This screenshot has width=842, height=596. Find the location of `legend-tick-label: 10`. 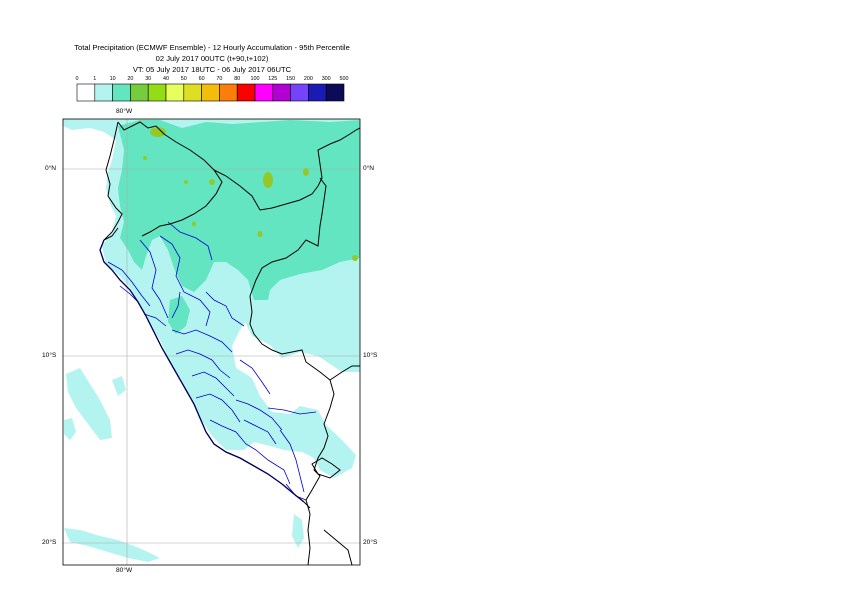

legend-tick-label: 10 is located at coordinates (113, 79).